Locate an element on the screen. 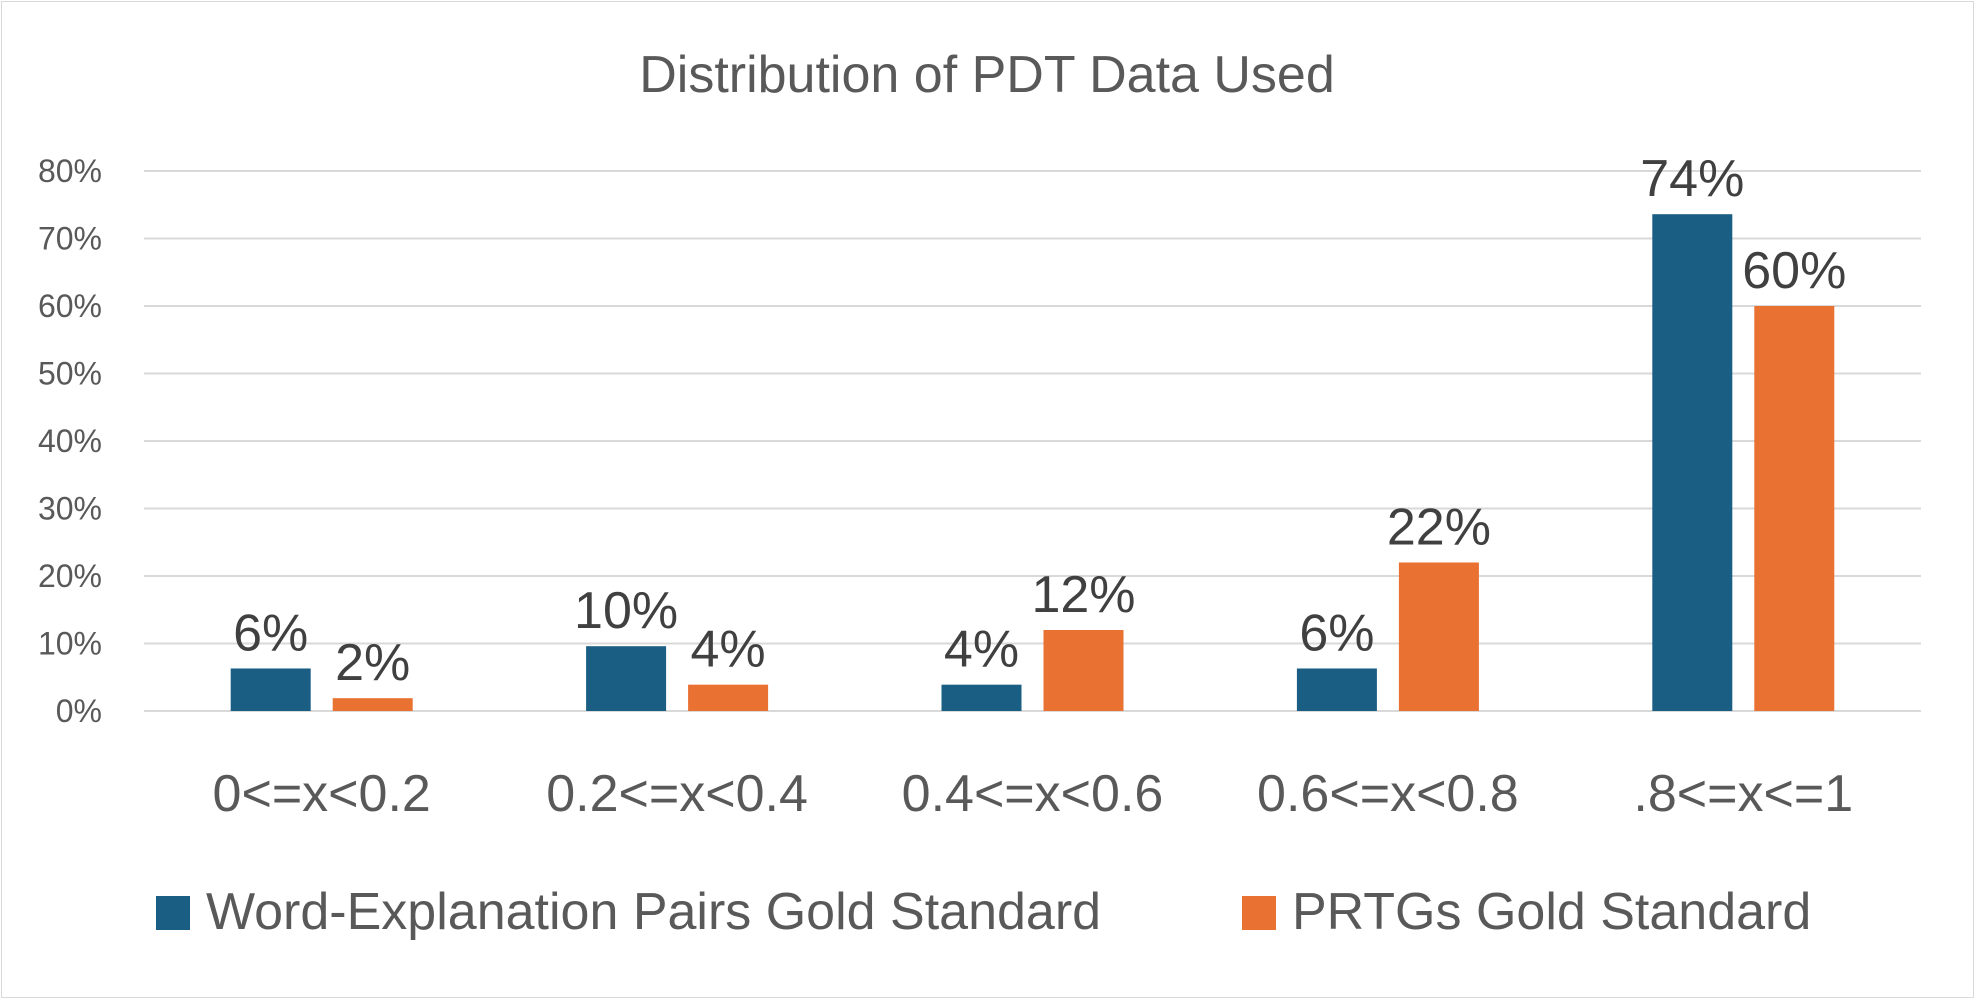 Image resolution: width=1975 pixels, height=999 pixels. legend-label: Word-Explanation Pairs Gold Standard is located at coordinates (653, 912).